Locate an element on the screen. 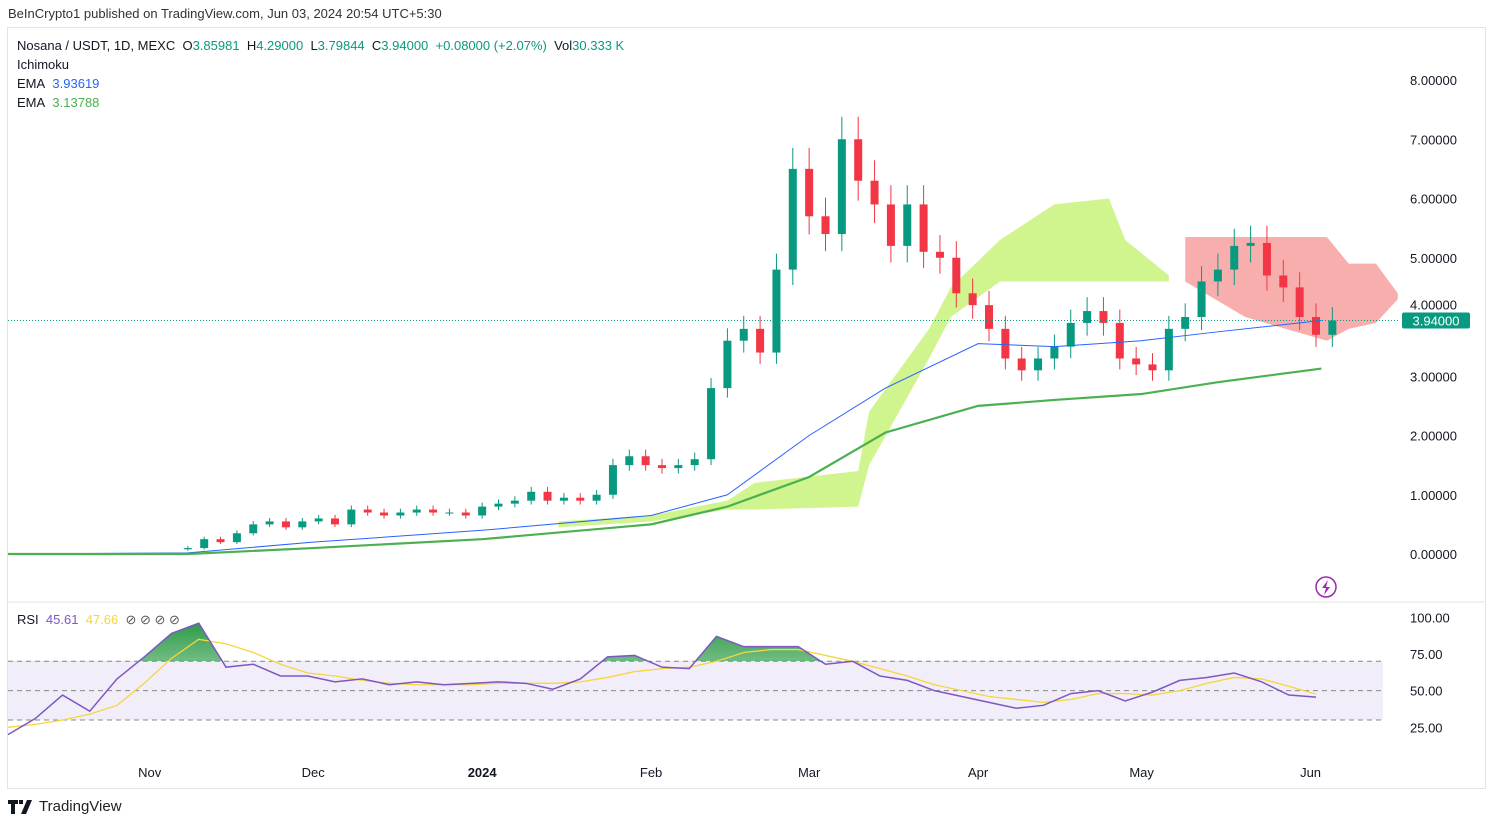  open-label: O is located at coordinates (187, 45).